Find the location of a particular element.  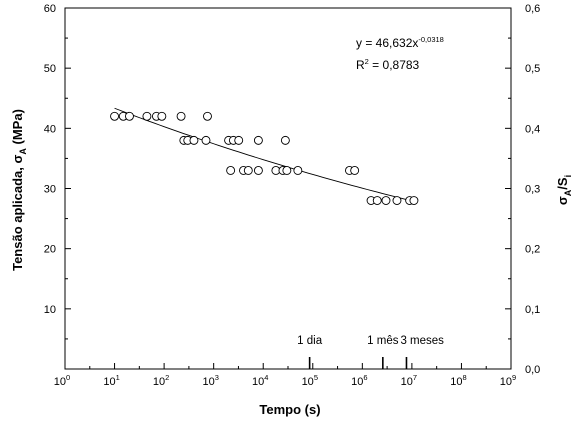

x-tick-label: 10⁴ is located at coordinates (260, 380).